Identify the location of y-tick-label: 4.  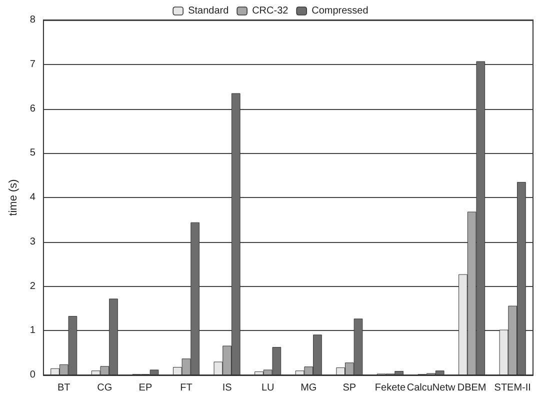
(33, 197).